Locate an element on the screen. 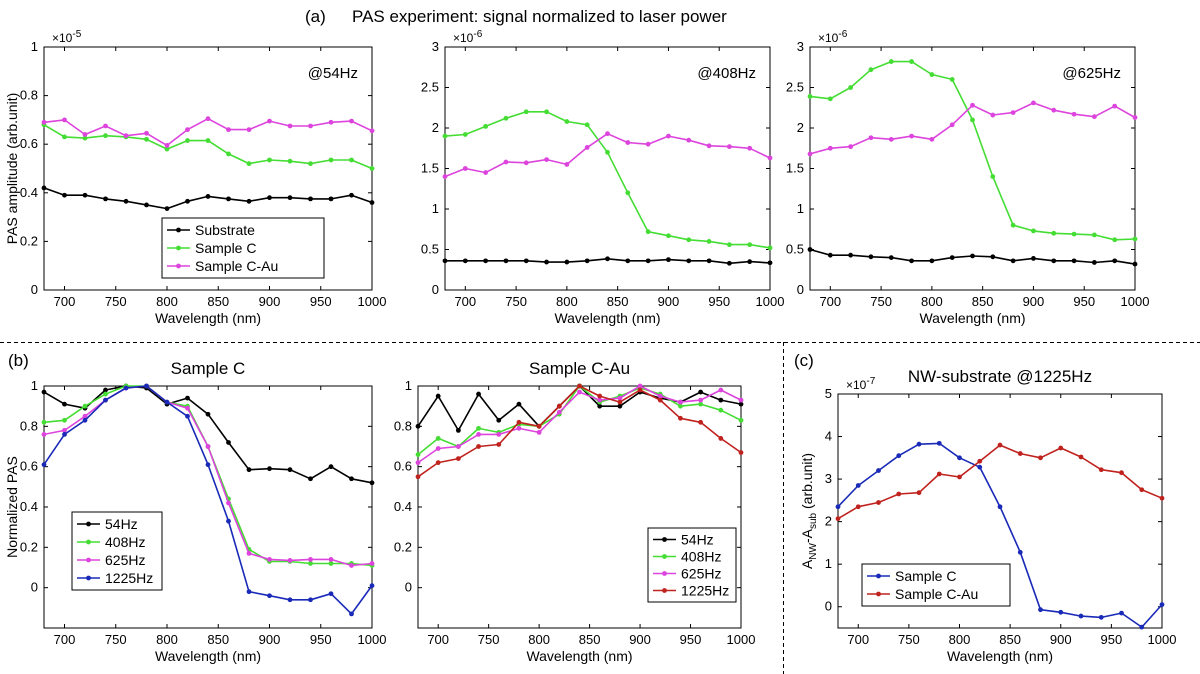 The width and height of the screenshot is (1200, 674). x-tick-label: 700 is located at coordinates (465, 301).